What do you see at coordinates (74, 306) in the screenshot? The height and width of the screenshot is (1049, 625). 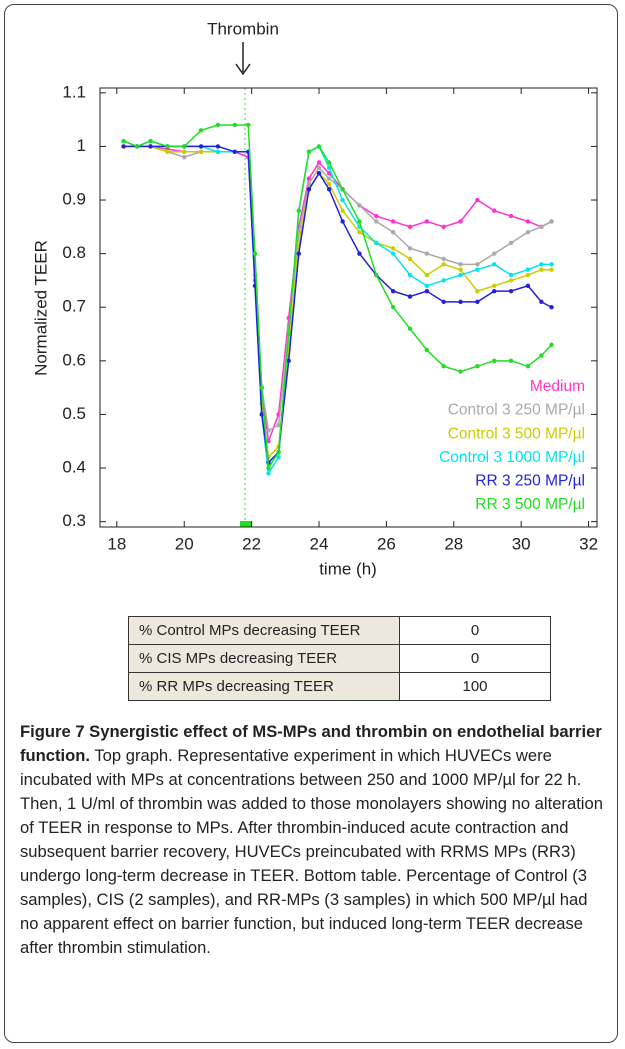 I see `y-tick-label: 0.7` at bounding box center [74, 306].